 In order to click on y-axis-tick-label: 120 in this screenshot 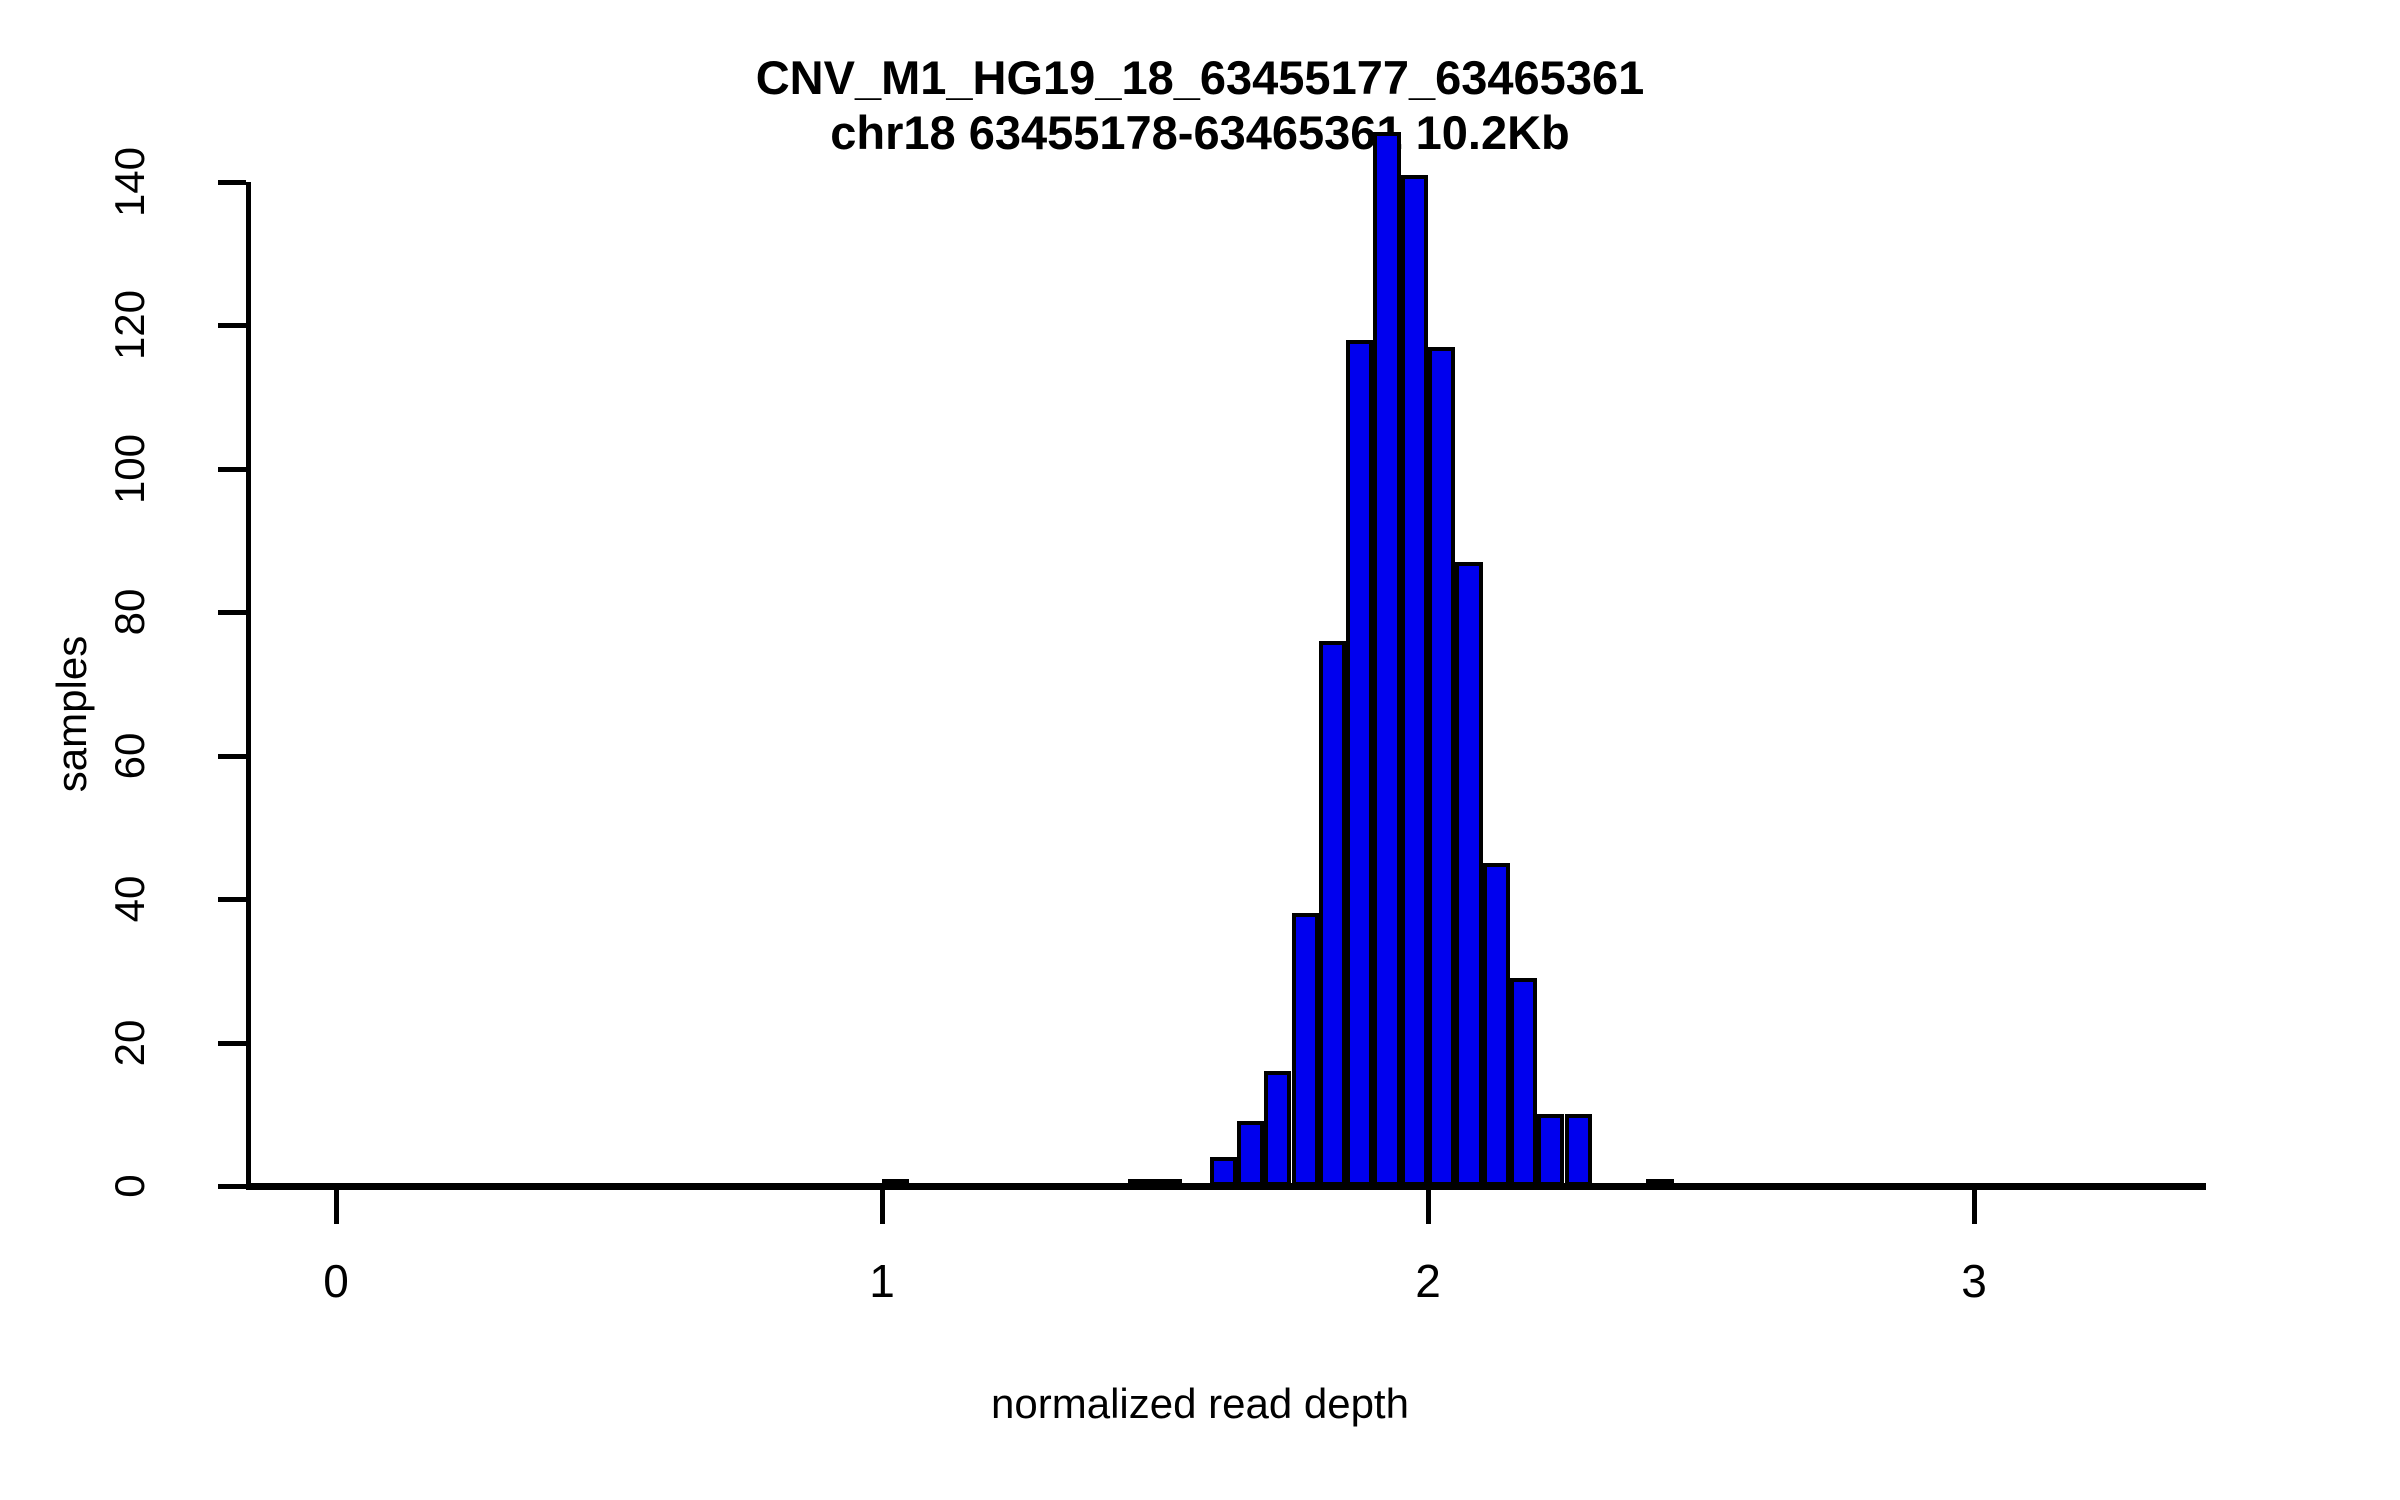, I will do `click(129, 325)`.